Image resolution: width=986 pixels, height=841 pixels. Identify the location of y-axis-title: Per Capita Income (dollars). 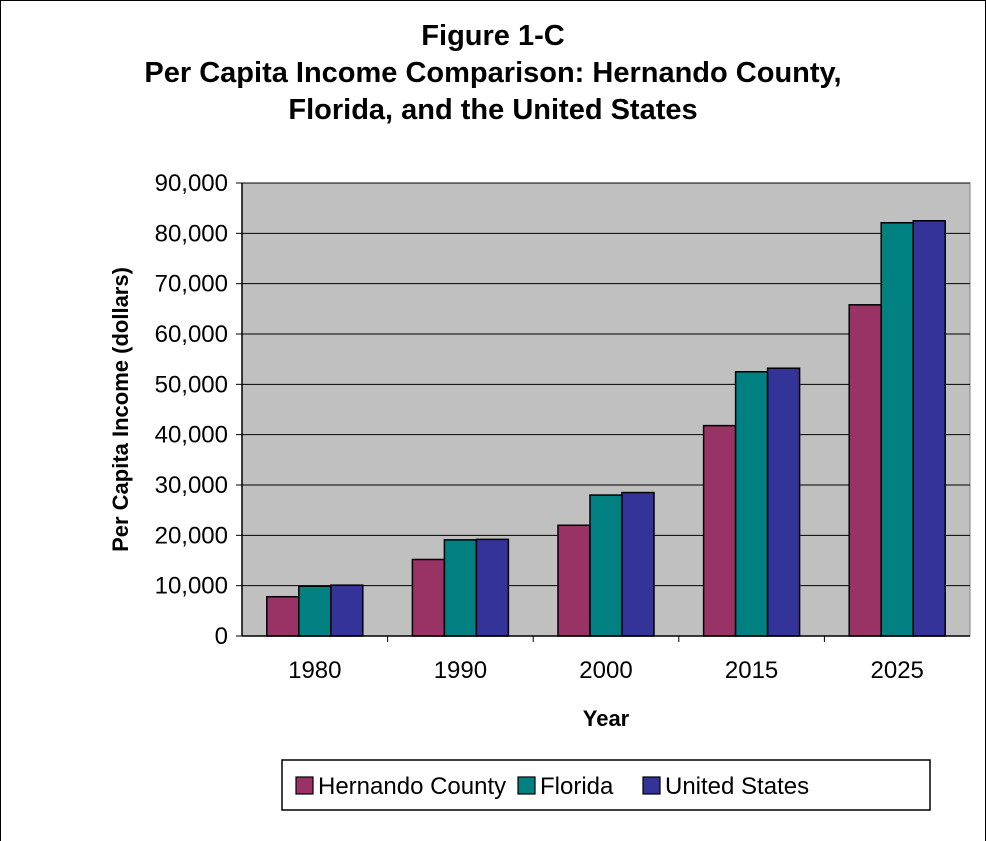
(120, 409).